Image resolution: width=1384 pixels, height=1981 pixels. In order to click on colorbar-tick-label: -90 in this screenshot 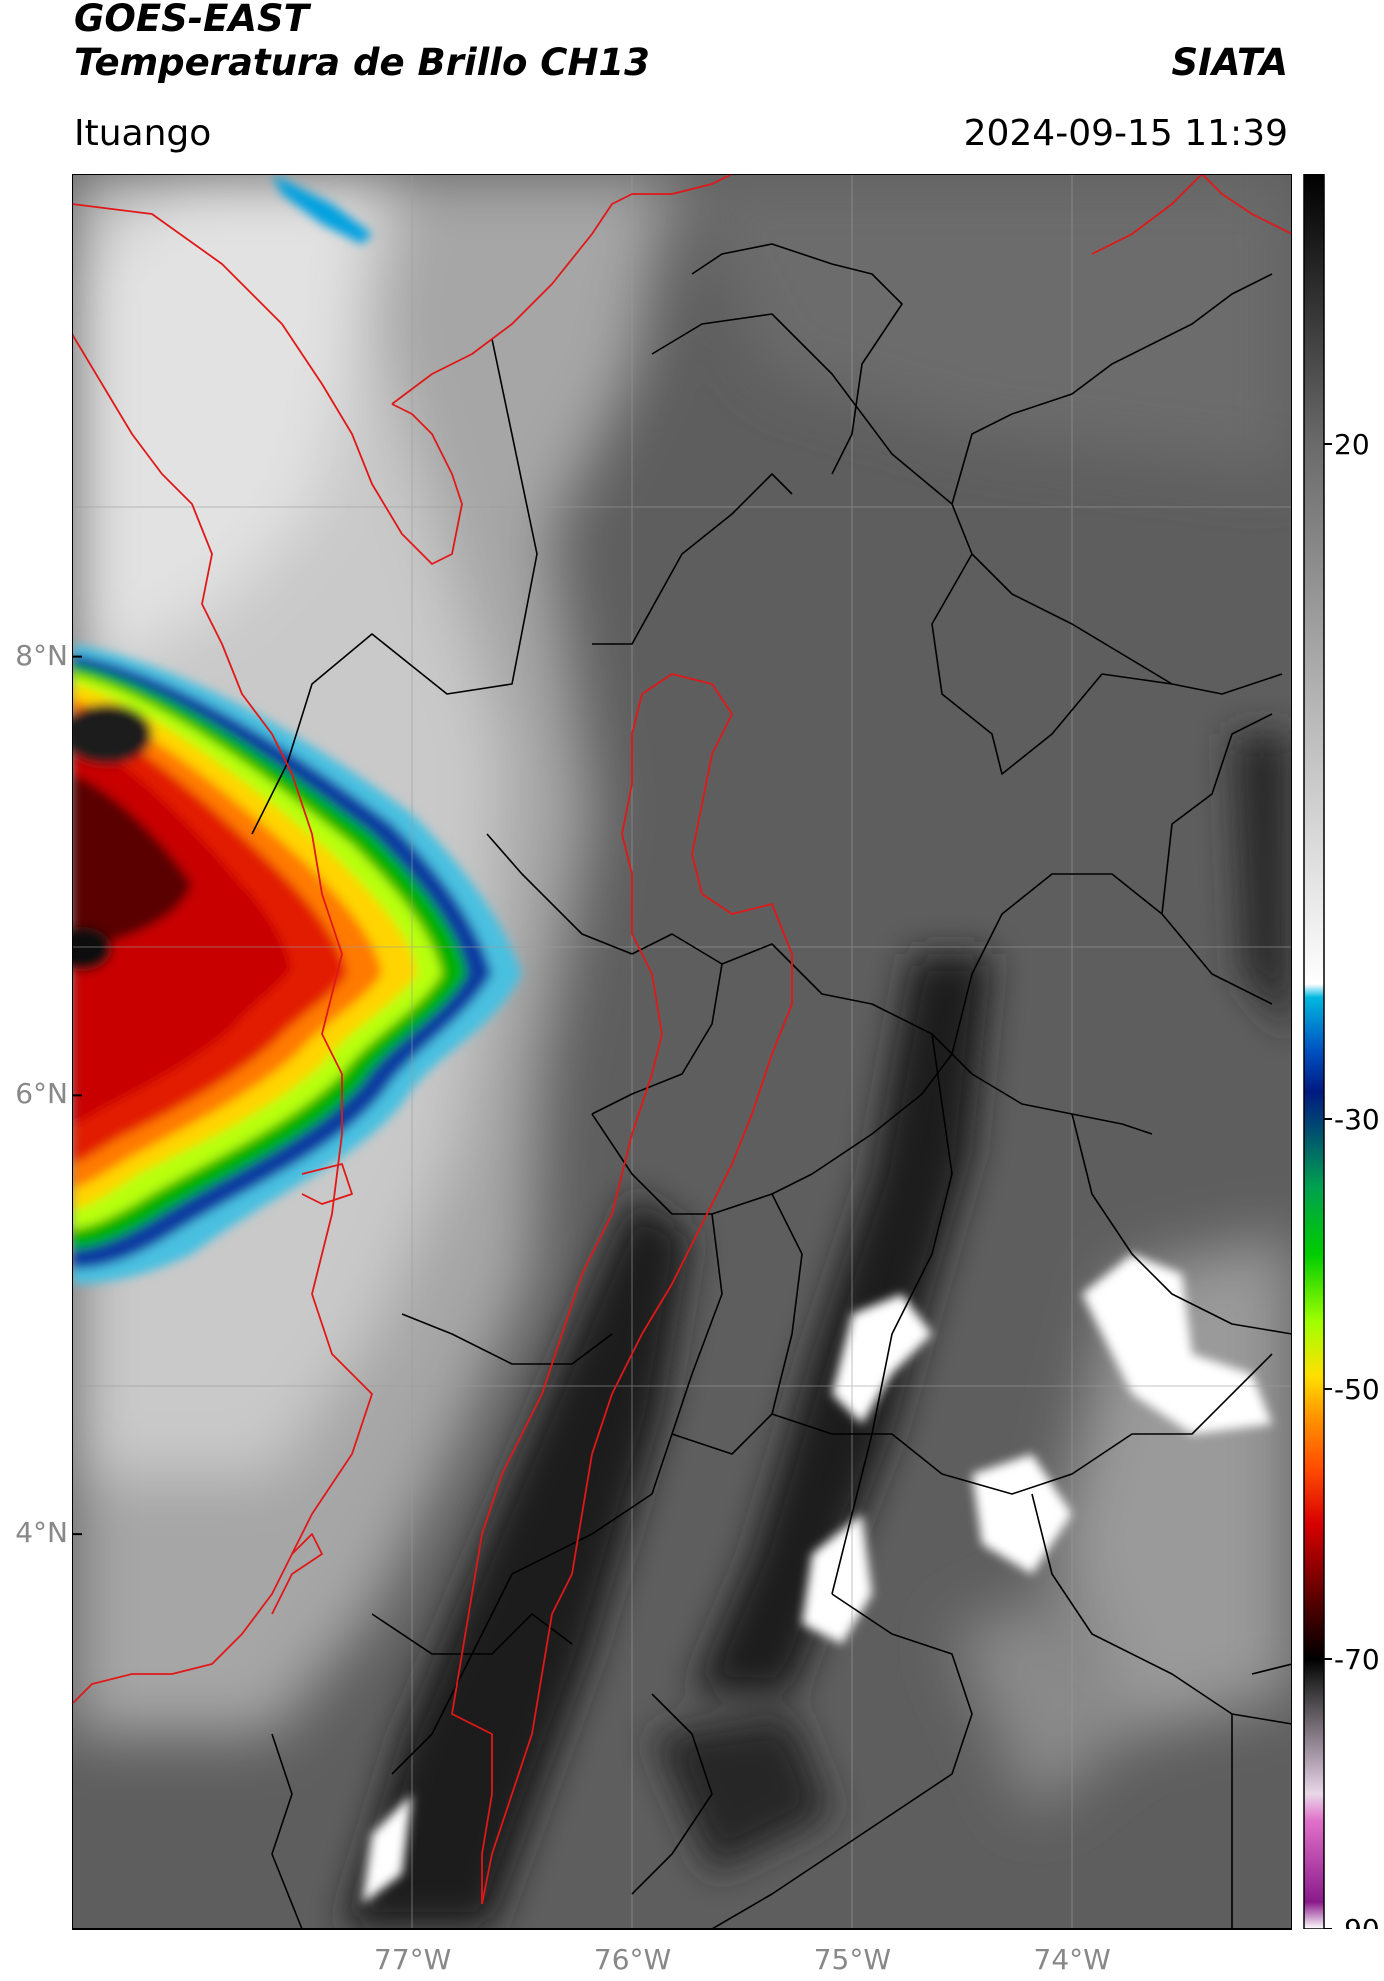, I will do `click(1357, 1921)`.